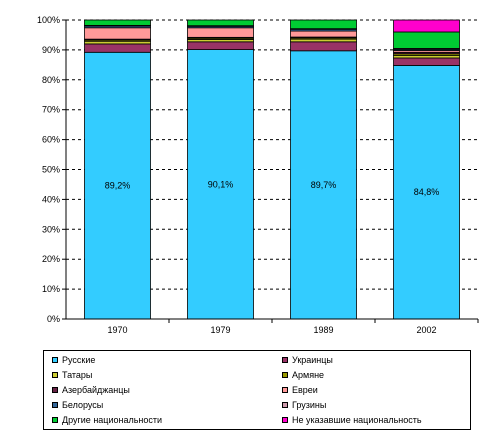 This screenshot has height=439, width=500. Describe the element at coordinates (309, 405) in the screenshot. I see `legend-label: Грузины` at that location.